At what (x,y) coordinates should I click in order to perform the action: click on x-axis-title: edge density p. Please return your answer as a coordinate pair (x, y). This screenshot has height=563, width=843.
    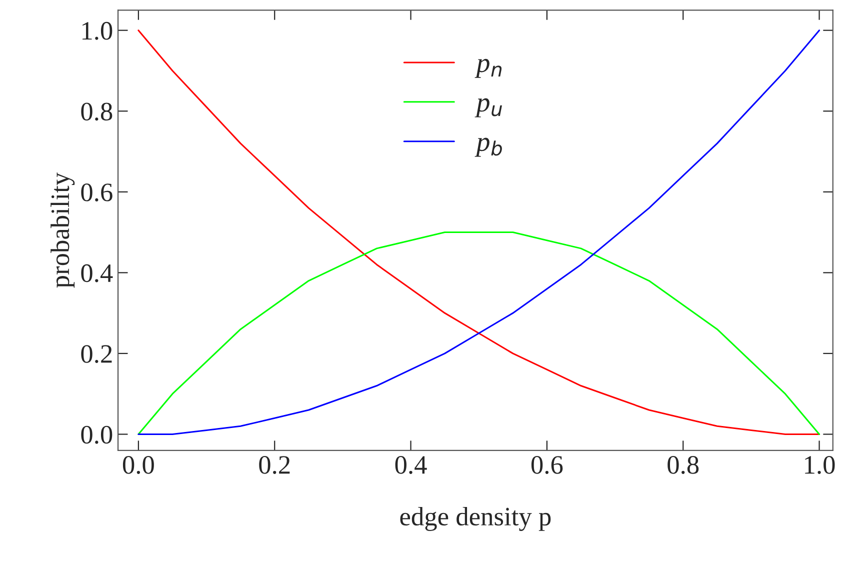
    Looking at the image, I should click on (475, 518).